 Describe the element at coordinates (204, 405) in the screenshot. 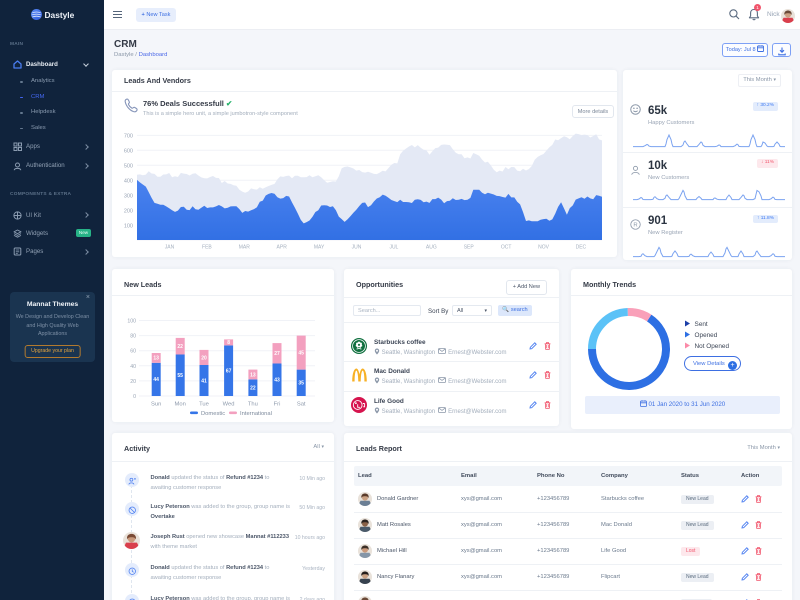

I see `svg-text: Tue` at that location.